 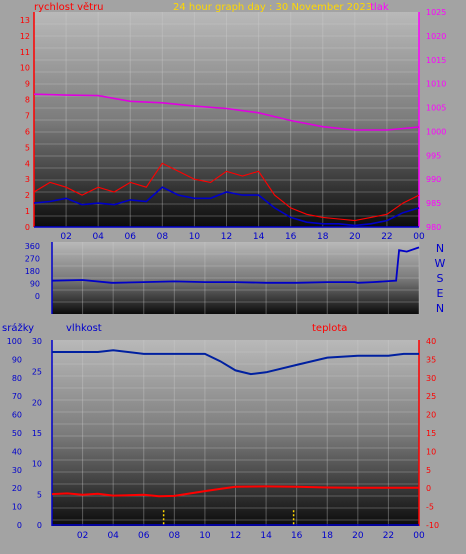 What do you see at coordinates (431, 341) in the screenshot?
I see `temperature-tick-label: 40` at bounding box center [431, 341].